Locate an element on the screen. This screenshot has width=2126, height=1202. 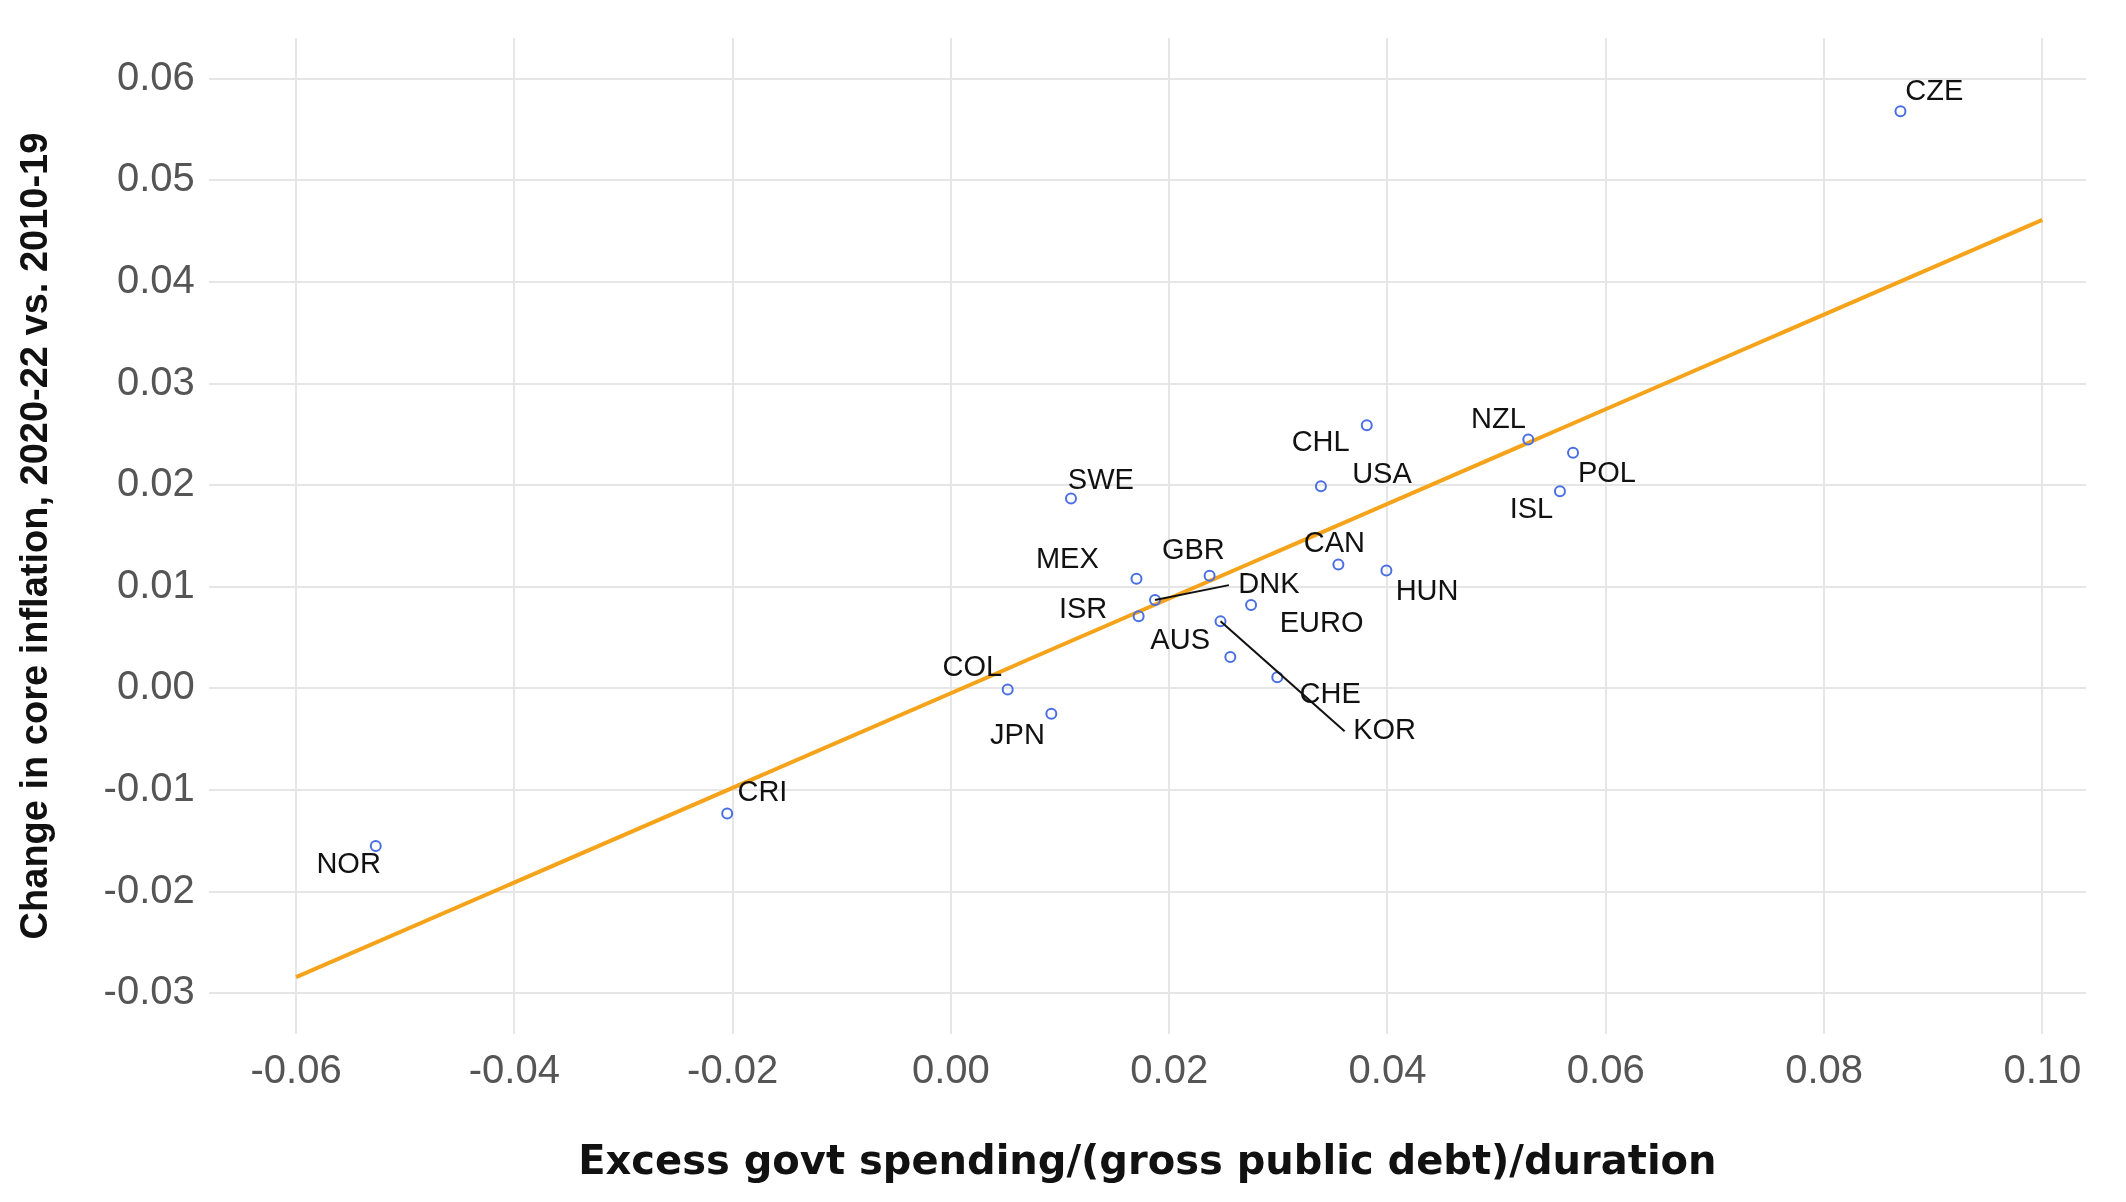
annotation: GBR is located at coordinates (1193, 549).